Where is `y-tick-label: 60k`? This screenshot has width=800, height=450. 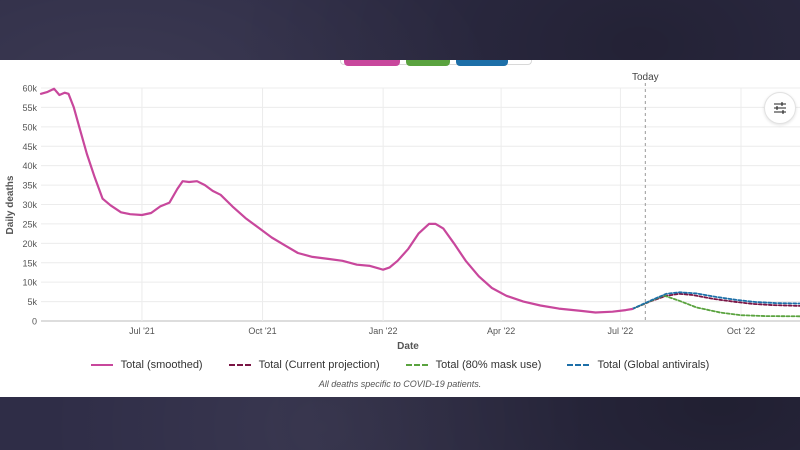 y-tick-label: 60k is located at coordinates (29, 89).